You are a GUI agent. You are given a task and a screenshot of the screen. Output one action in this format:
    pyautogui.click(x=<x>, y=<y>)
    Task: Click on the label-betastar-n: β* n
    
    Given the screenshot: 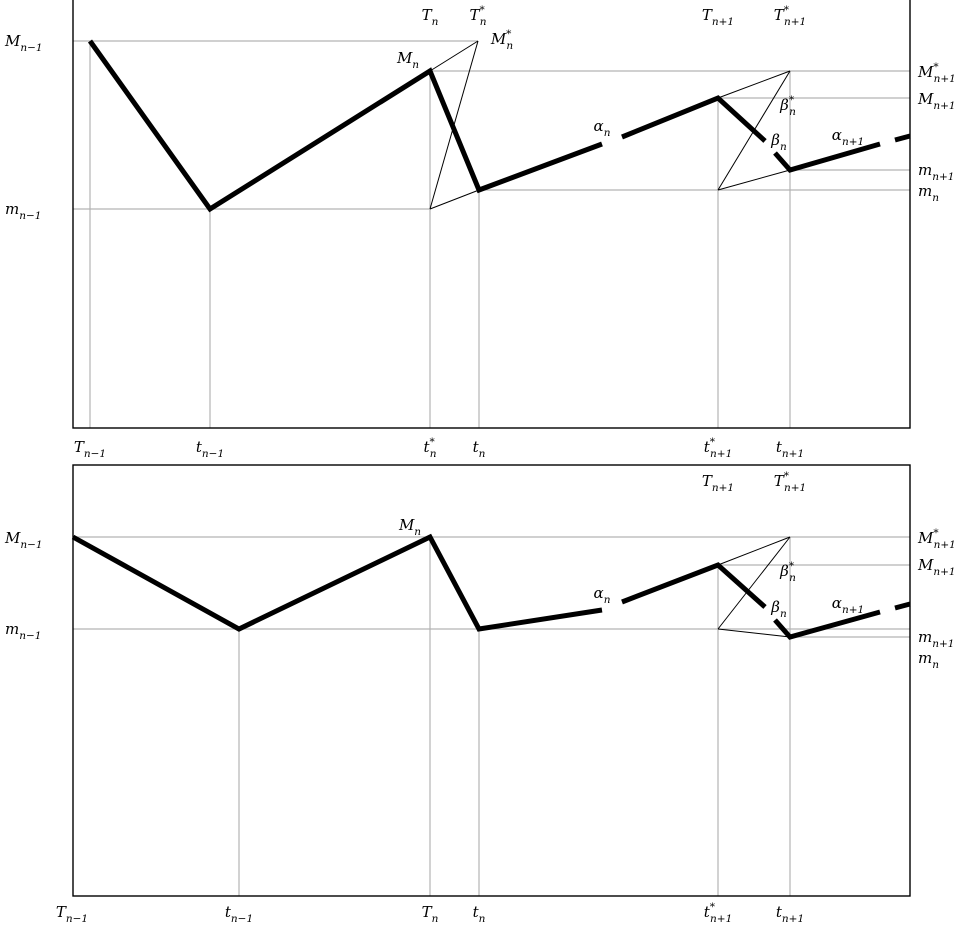 What is the action you would take?
    pyautogui.click(x=787, y=572)
    